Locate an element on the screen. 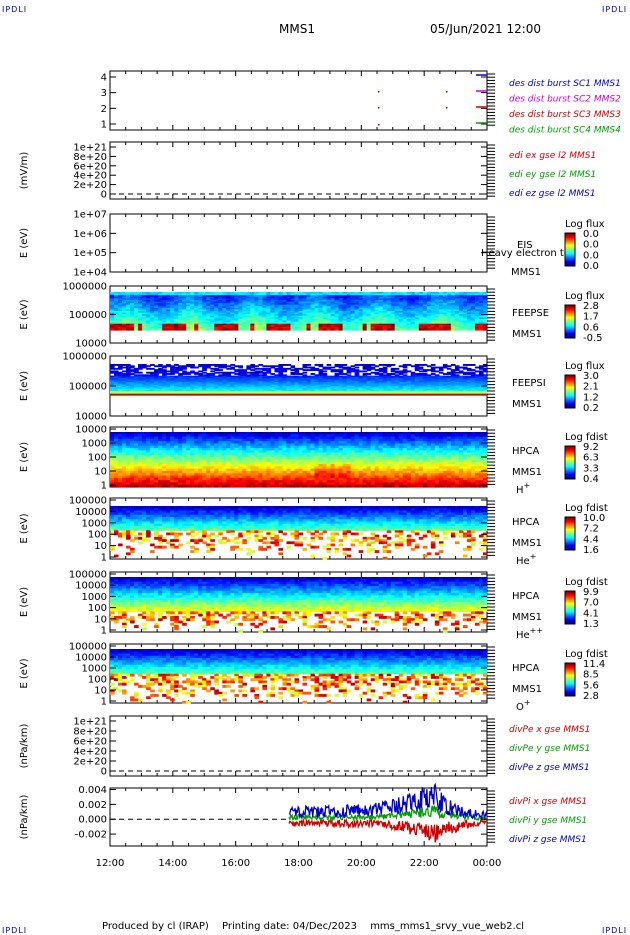 Image resolution: width=630 pixels, height=935 pixels. hpca_h-cell is located at coordinates (136, 486).